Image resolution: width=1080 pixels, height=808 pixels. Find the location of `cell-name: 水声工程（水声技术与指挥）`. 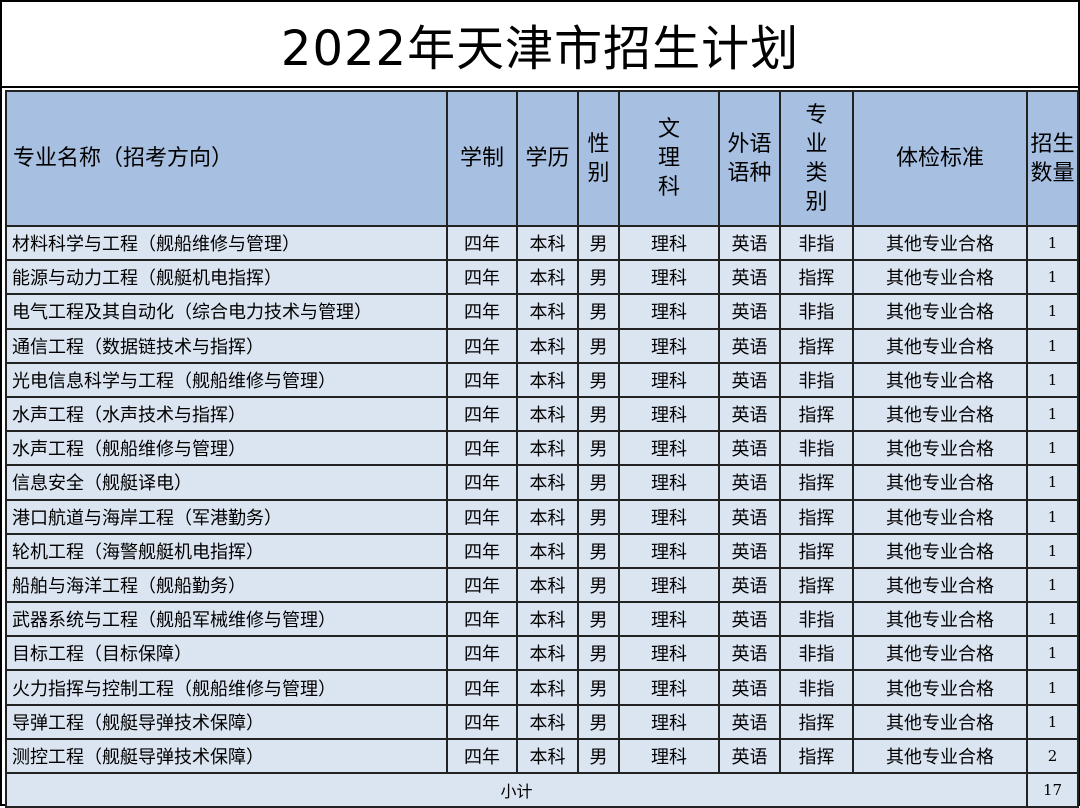

cell-name: 水声工程（水声技术与指挥） is located at coordinates (226, 414).